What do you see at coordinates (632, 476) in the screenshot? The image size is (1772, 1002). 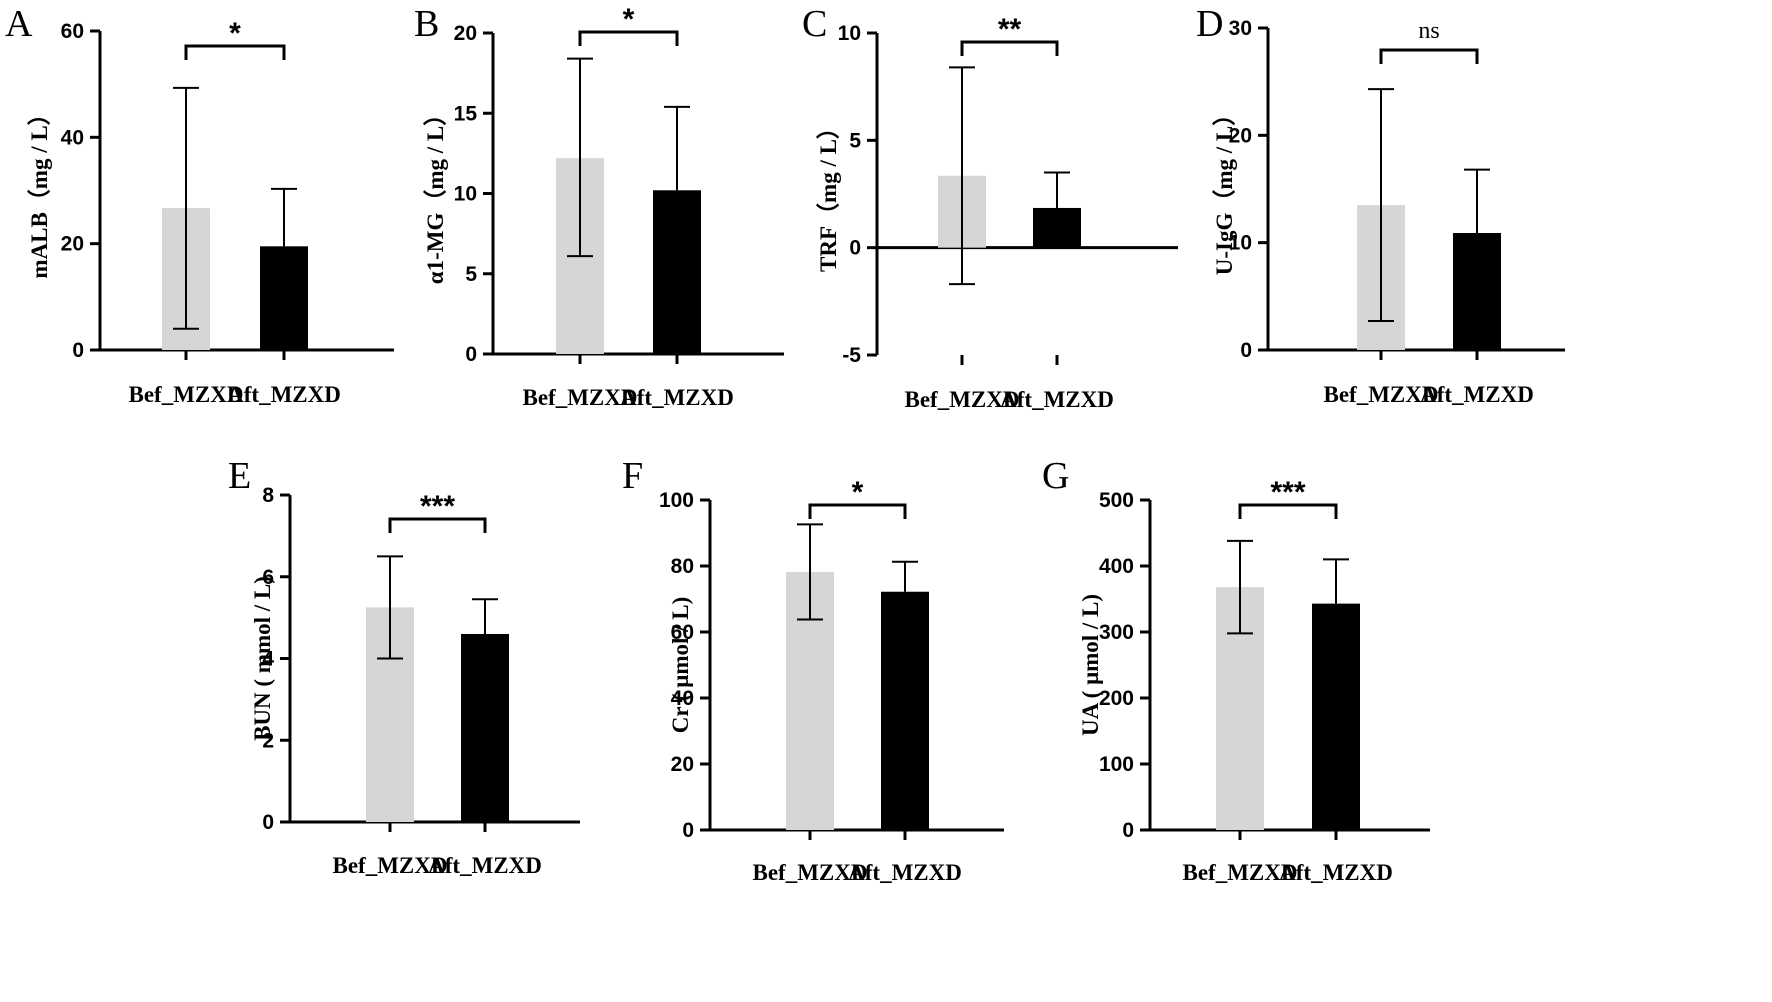 I see `panel-letter: F` at bounding box center [632, 476].